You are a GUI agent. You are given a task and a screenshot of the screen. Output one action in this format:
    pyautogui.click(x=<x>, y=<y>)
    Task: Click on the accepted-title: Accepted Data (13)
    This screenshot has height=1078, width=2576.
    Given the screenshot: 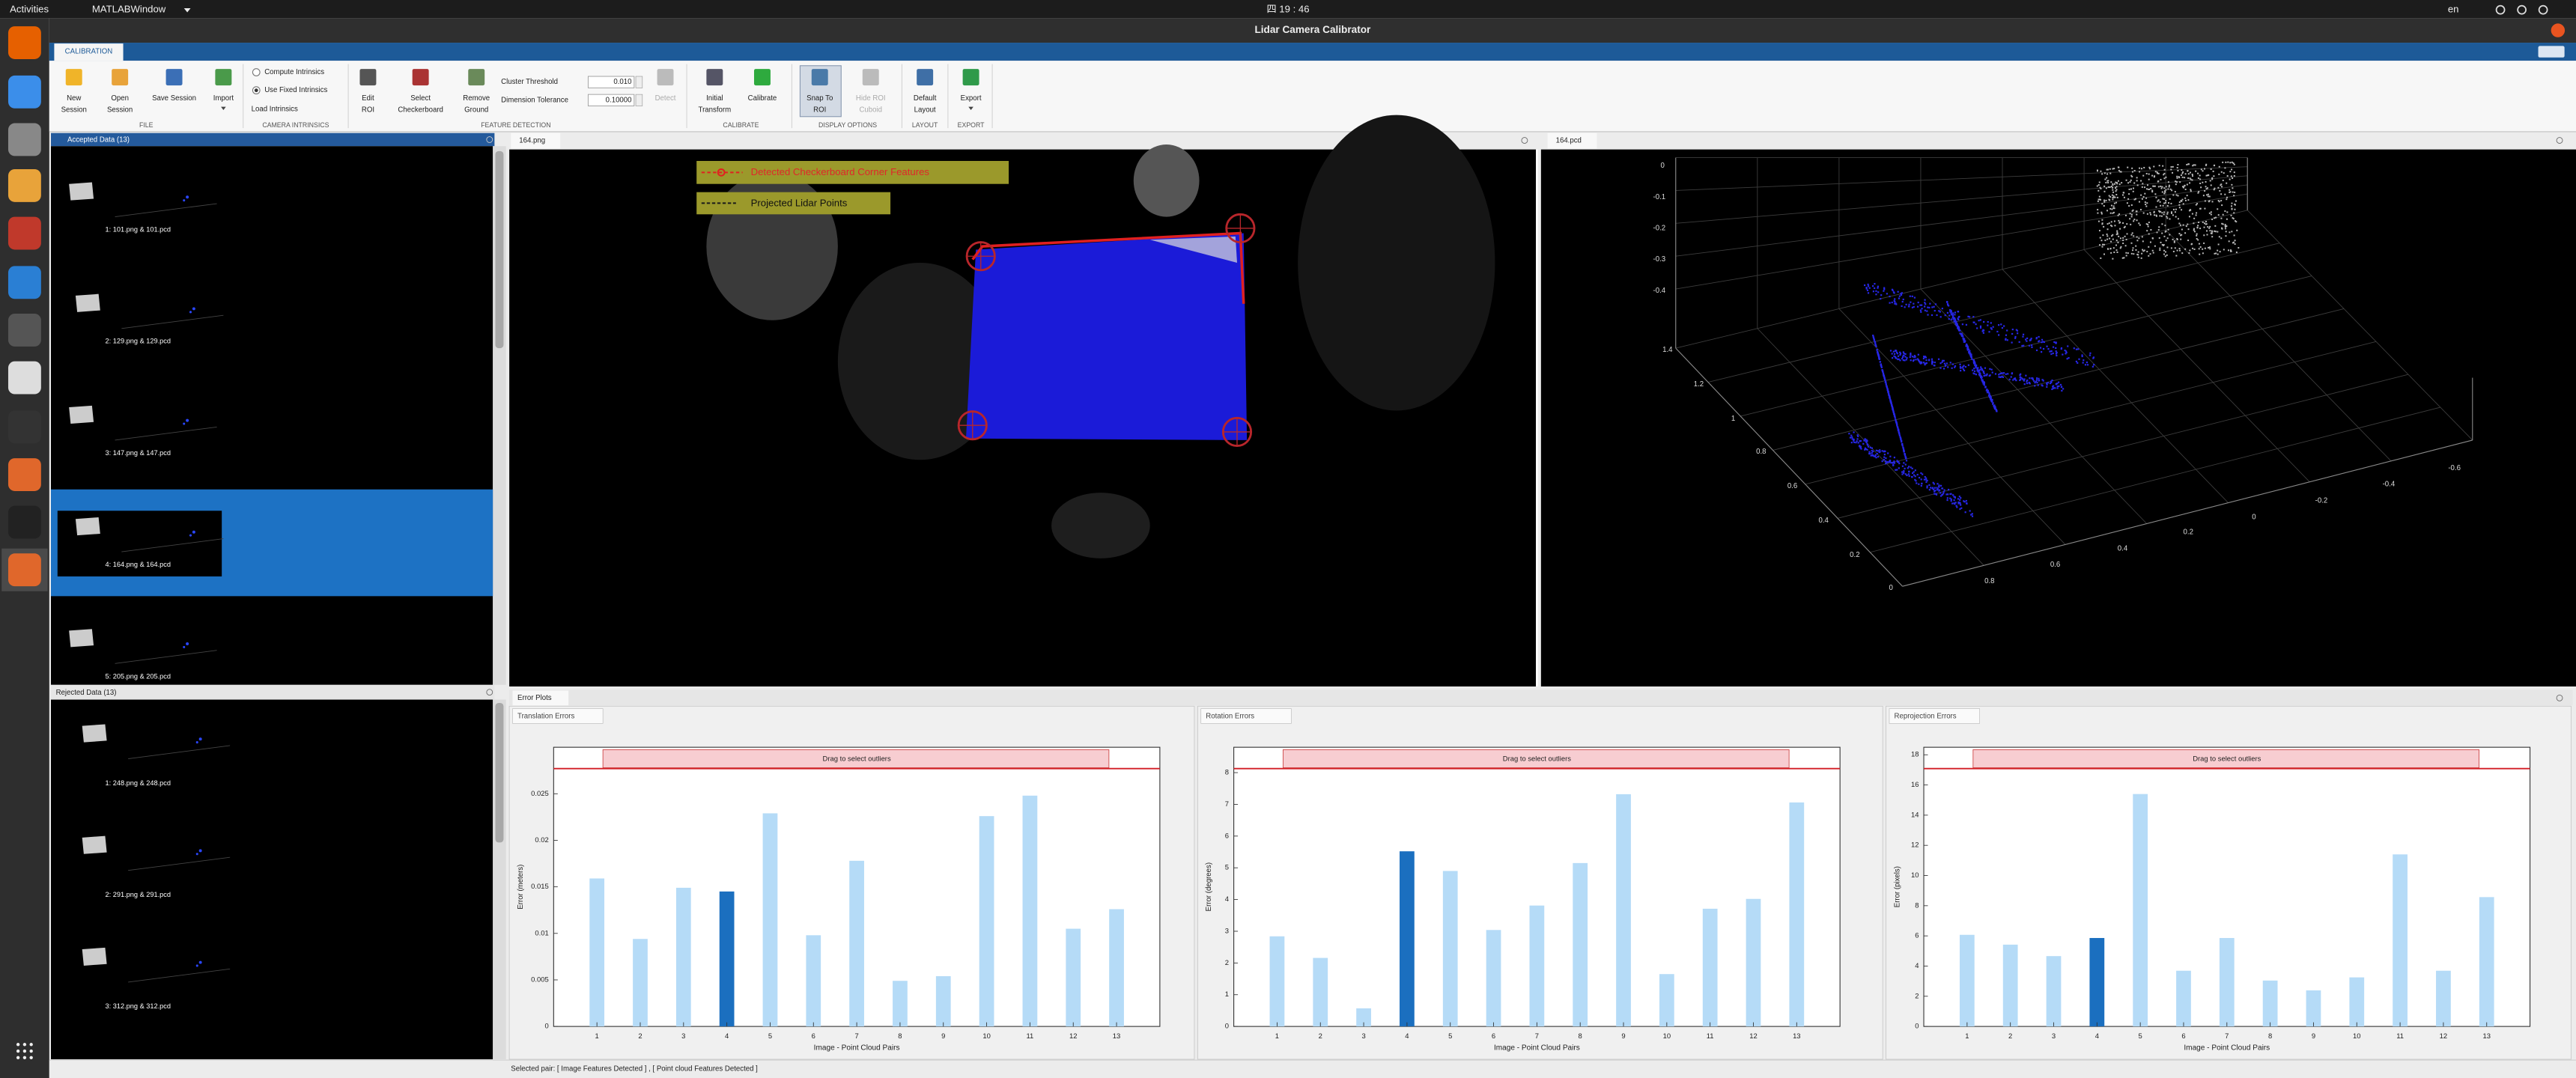 What is the action you would take?
    pyautogui.click(x=98, y=139)
    